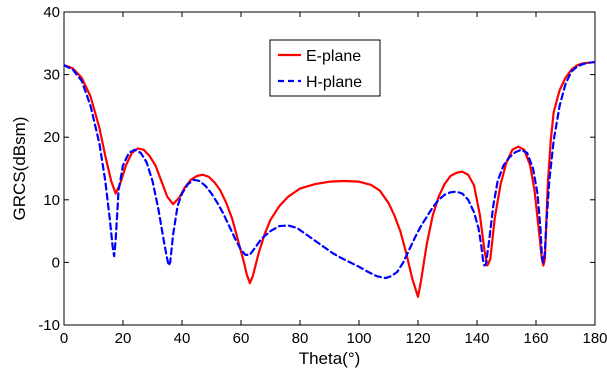 This screenshot has width=607, height=372. Describe the element at coordinates (476, 338) in the screenshot. I see `x-tick-label: 140` at that location.